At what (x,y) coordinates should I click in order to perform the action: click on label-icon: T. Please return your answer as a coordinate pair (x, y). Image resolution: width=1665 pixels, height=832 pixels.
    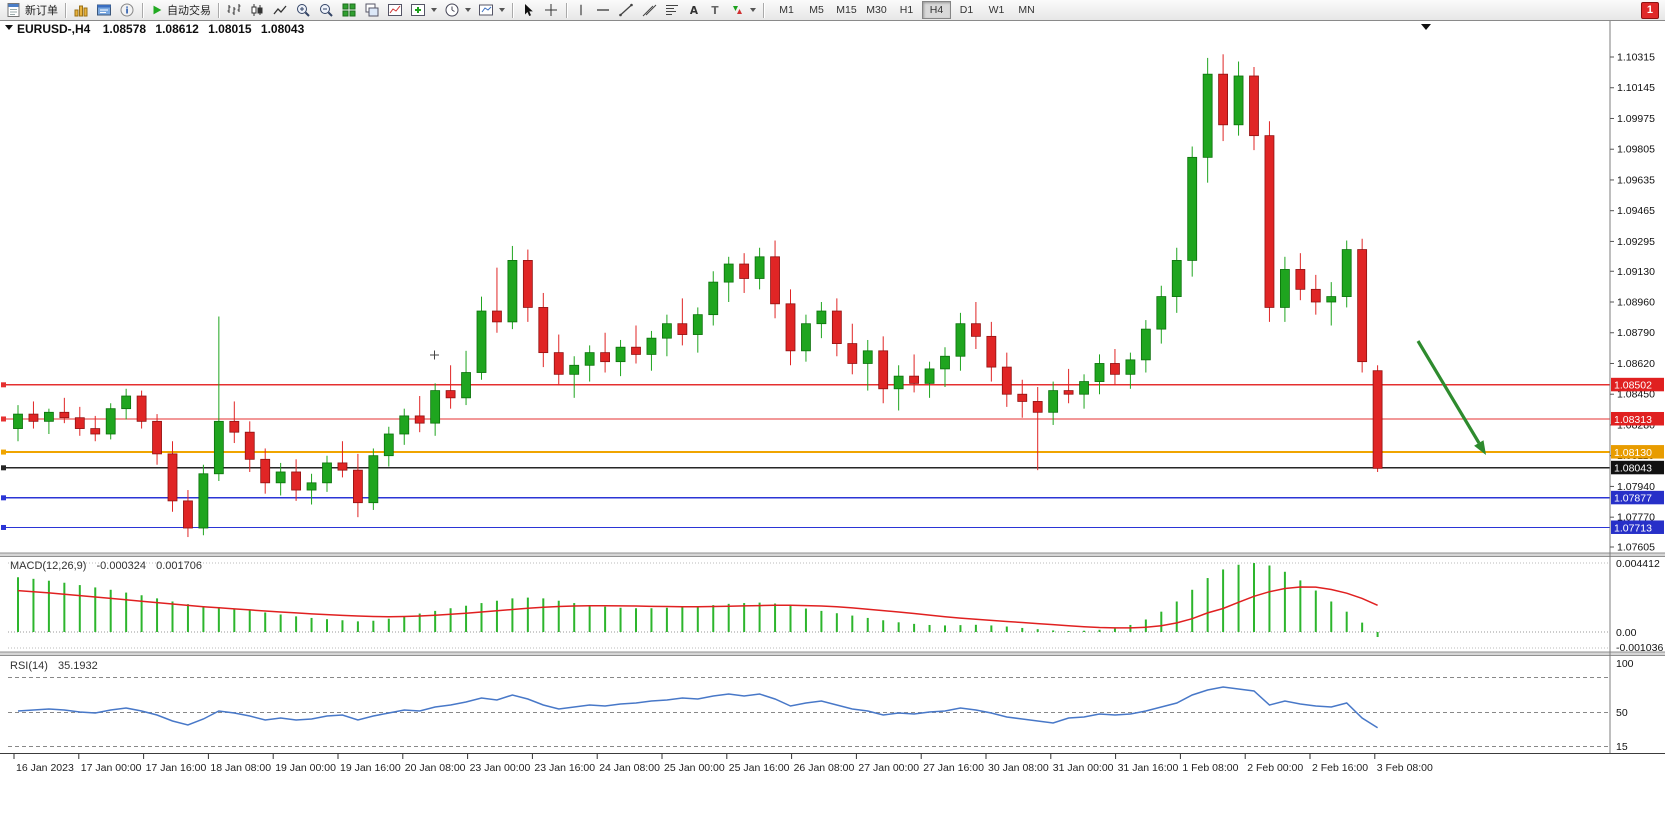
    Looking at the image, I should click on (715, 11).